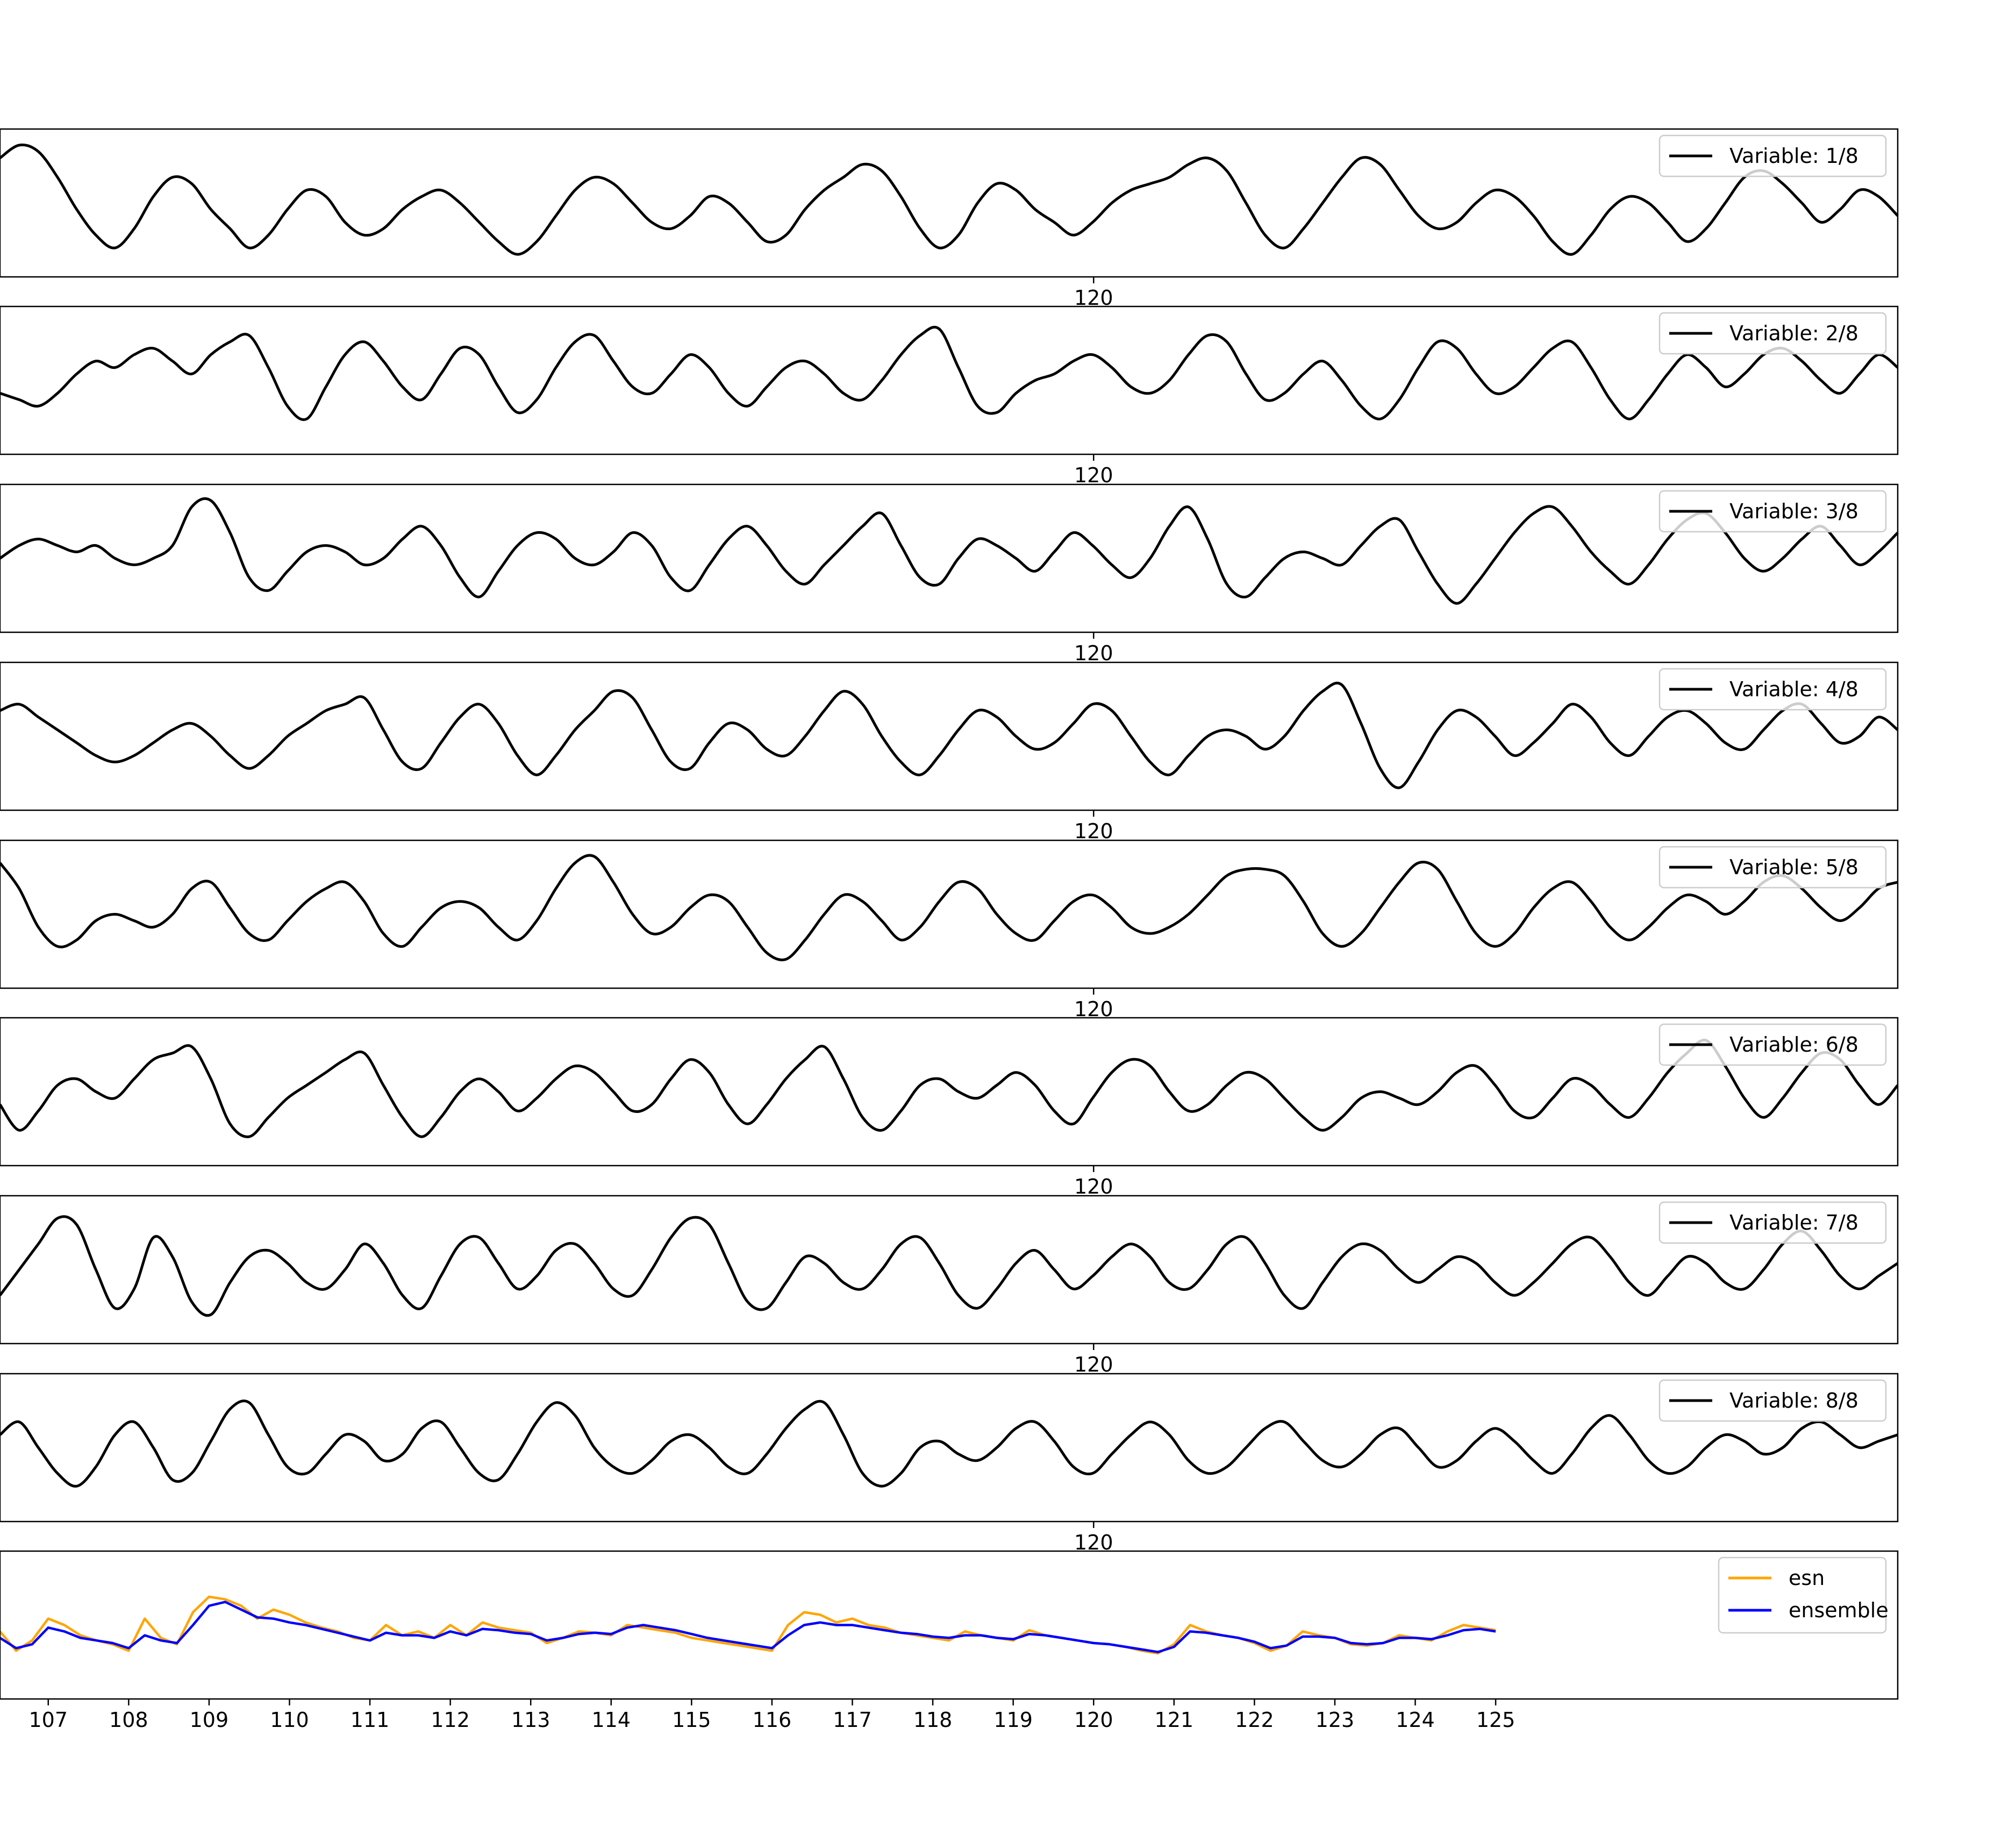 This screenshot has width=2016, height=1828. Describe the element at coordinates (1793, 689) in the screenshot. I see `legend-label: Variable: 4/8` at that location.